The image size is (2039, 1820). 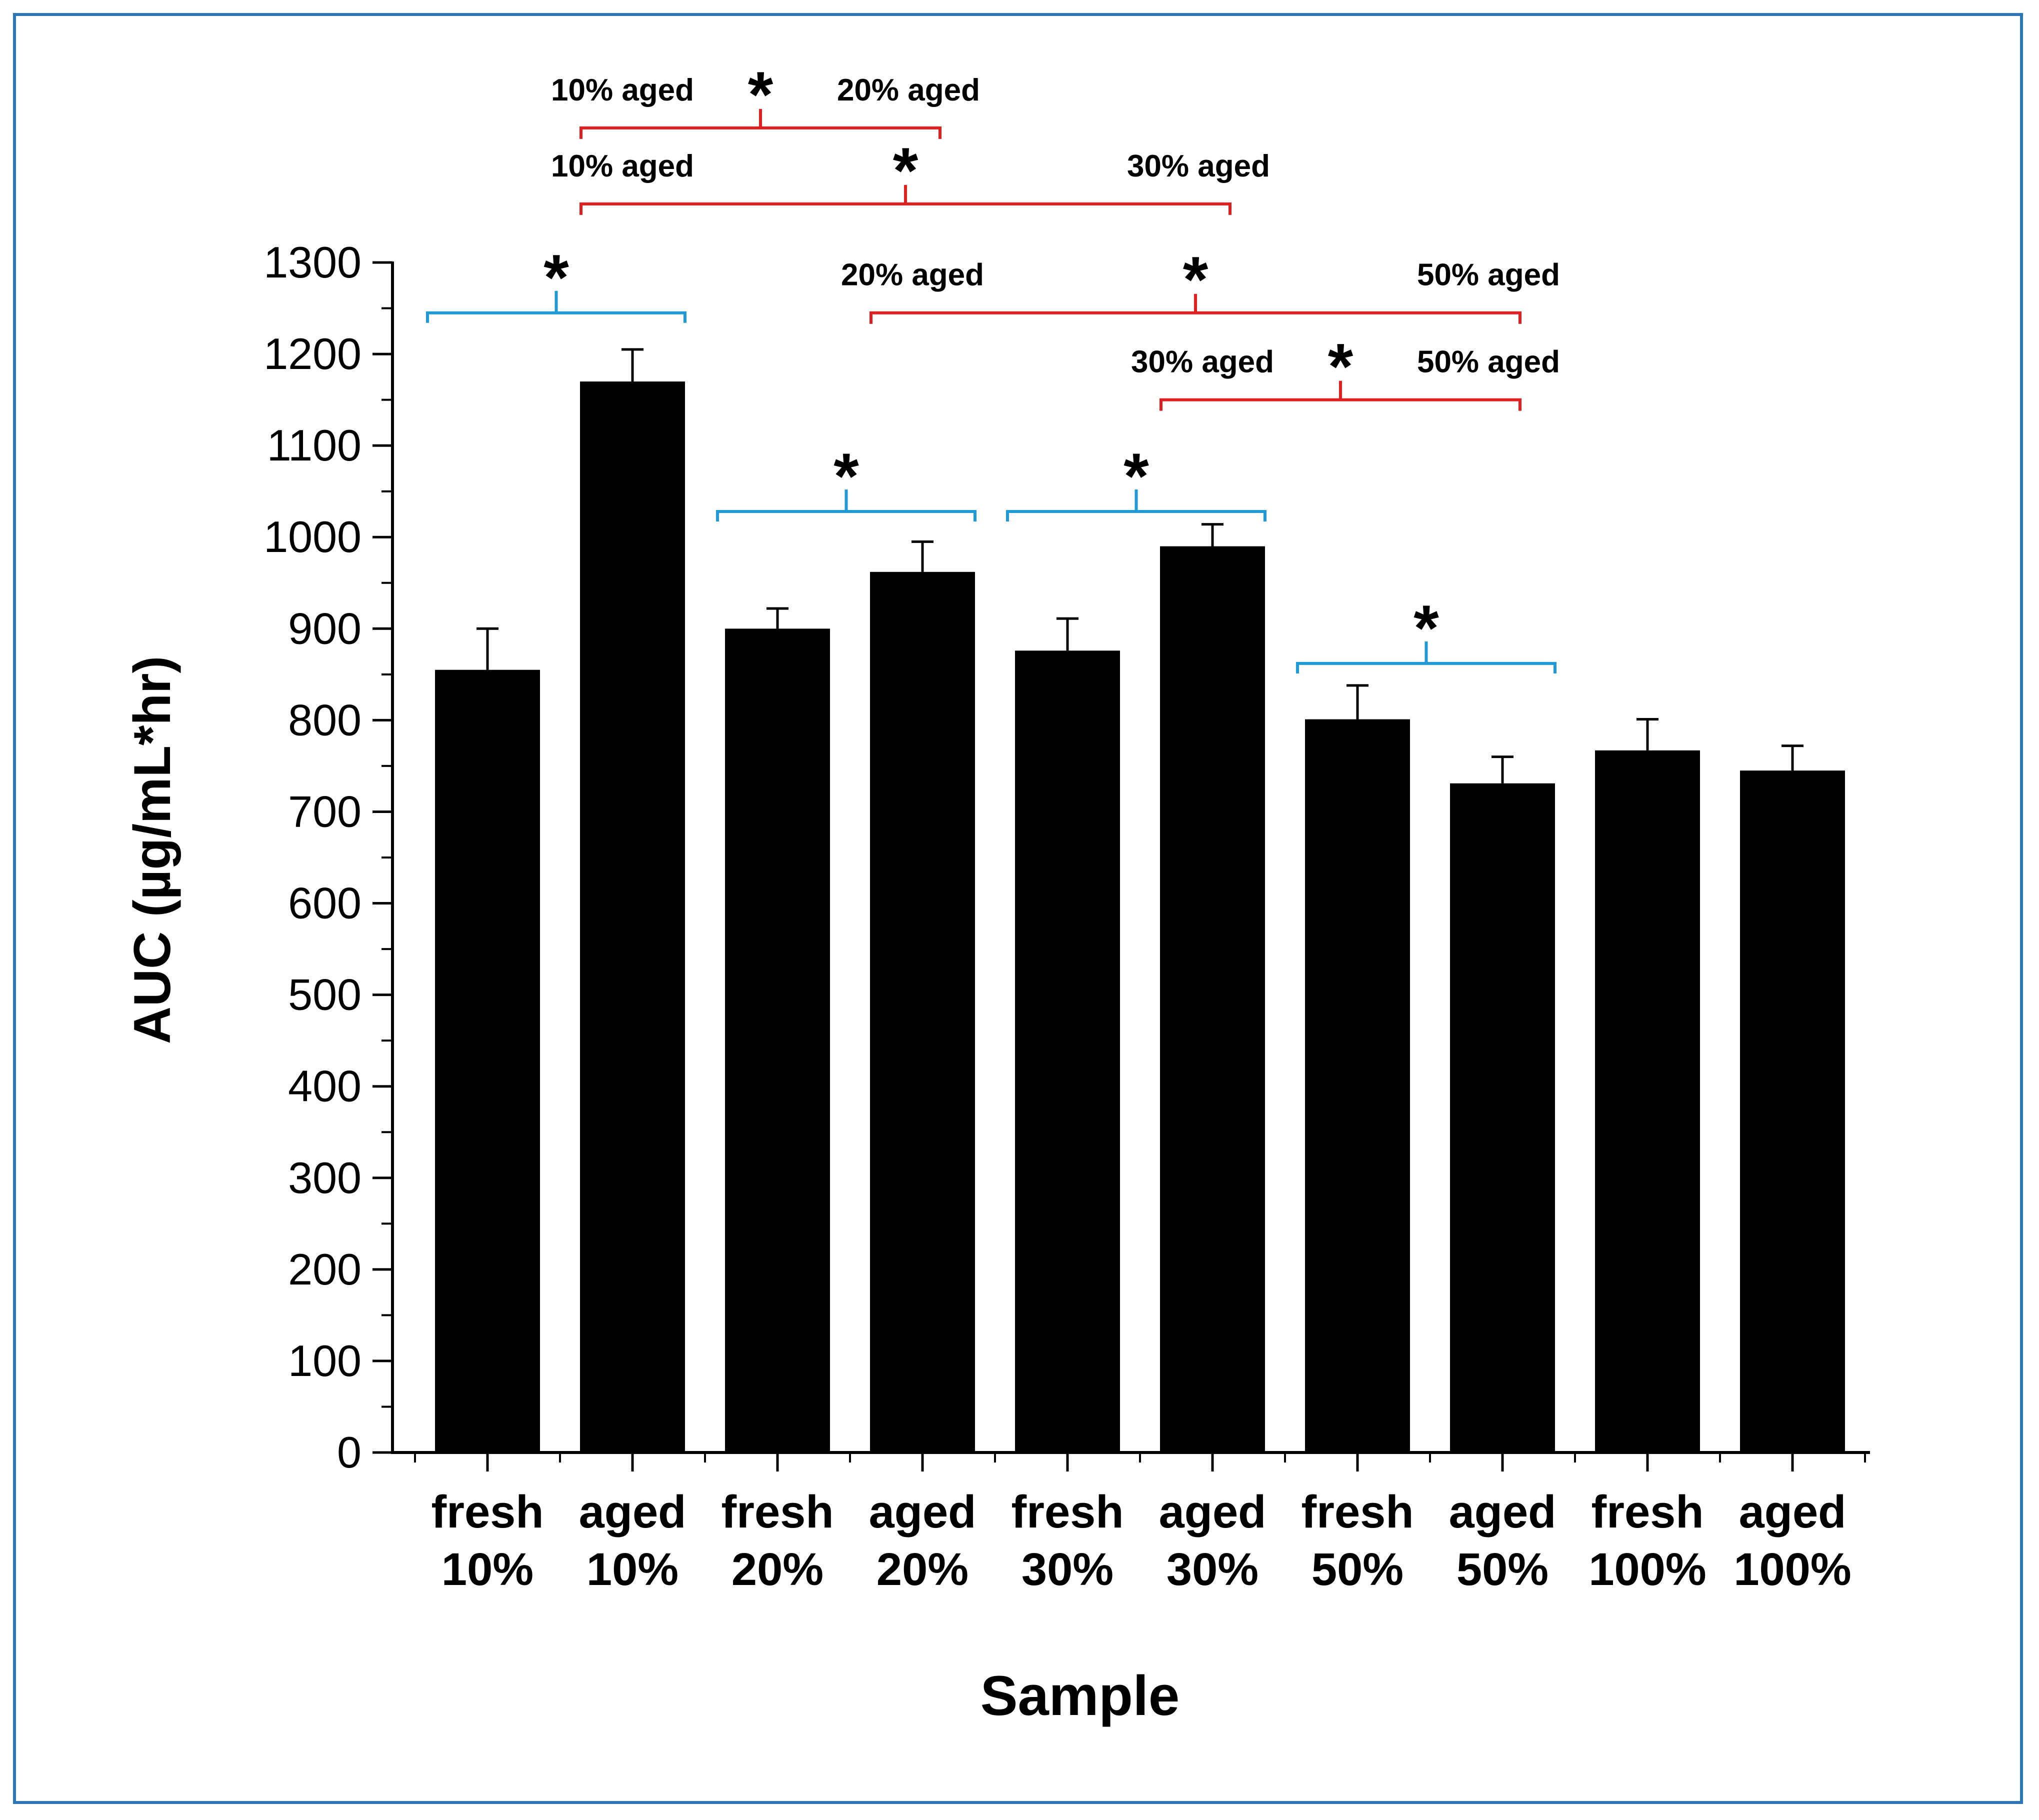 What do you see at coordinates (325, 628) in the screenshot?
I see `y-tick-label: 900` at bounding box center [325, 628].